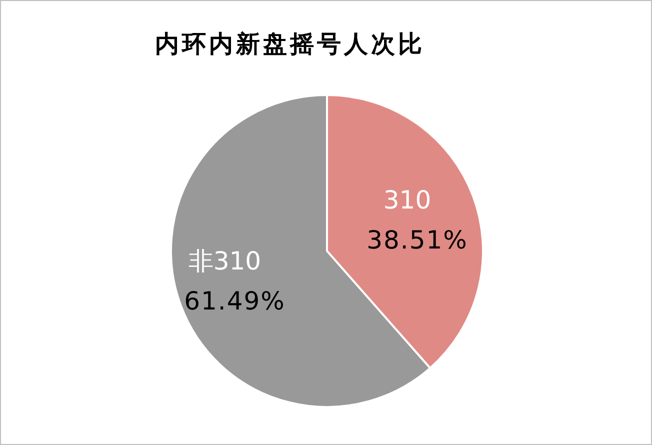  What do you see at coordinates (407, 200) in the screenshot?
I see `slice-label: 310` at bounding box center [407, 200].